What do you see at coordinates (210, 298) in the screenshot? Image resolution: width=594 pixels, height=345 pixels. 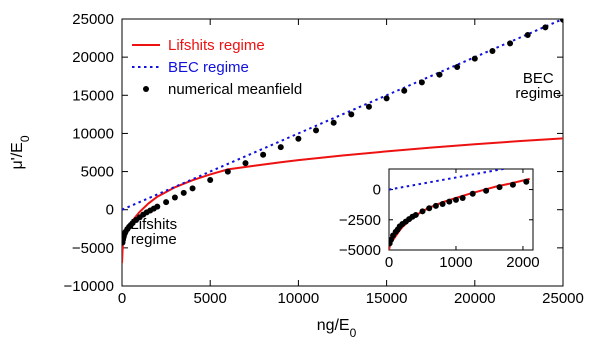 I see `main-x-tick-label: 5000` at bounding box center [210, 298].